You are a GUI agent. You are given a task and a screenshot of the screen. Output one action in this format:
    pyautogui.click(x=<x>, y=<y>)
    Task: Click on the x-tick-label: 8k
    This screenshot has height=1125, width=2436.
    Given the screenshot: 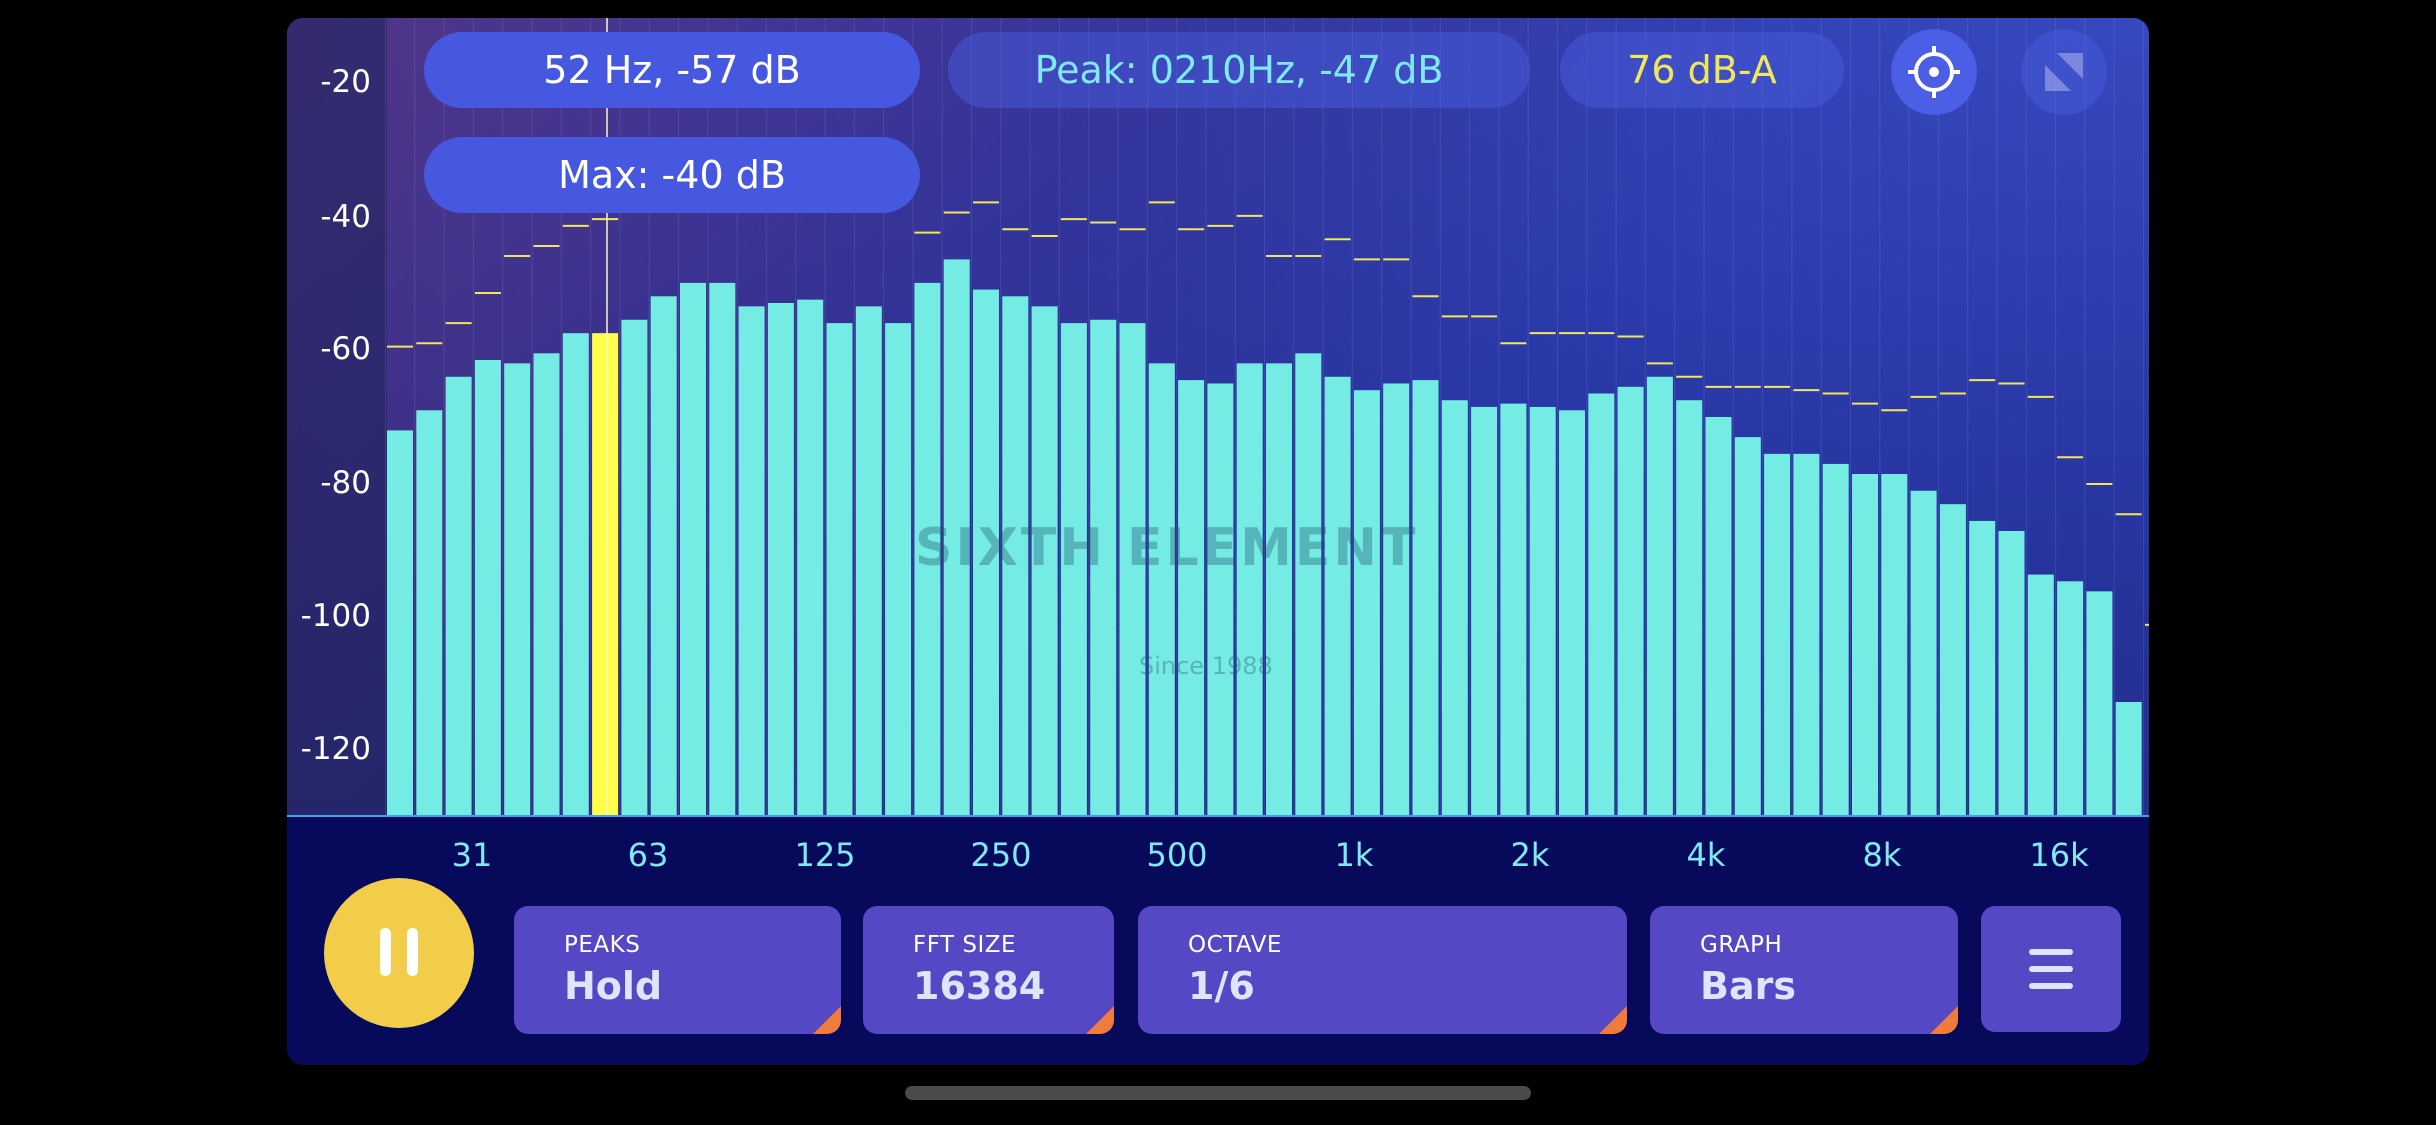 What is the action you would take?
    pyautogui.click(x=1882, y=855)
    